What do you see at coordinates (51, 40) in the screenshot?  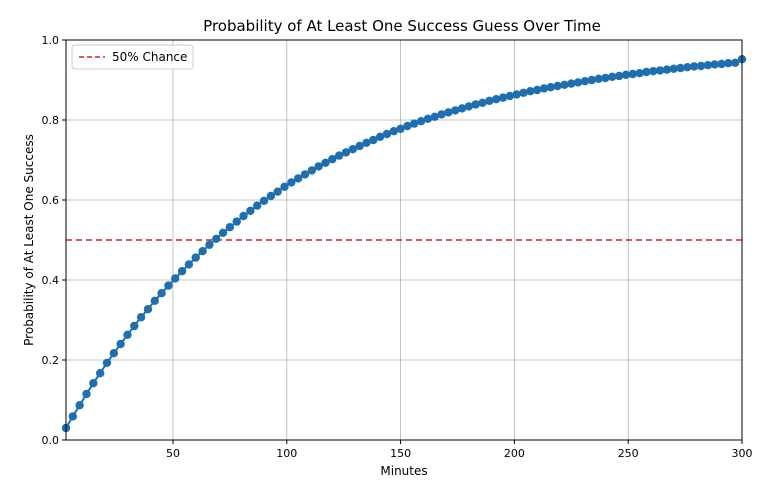 I see `y-tick-label: 1.0` at bounding box center [51, 40].